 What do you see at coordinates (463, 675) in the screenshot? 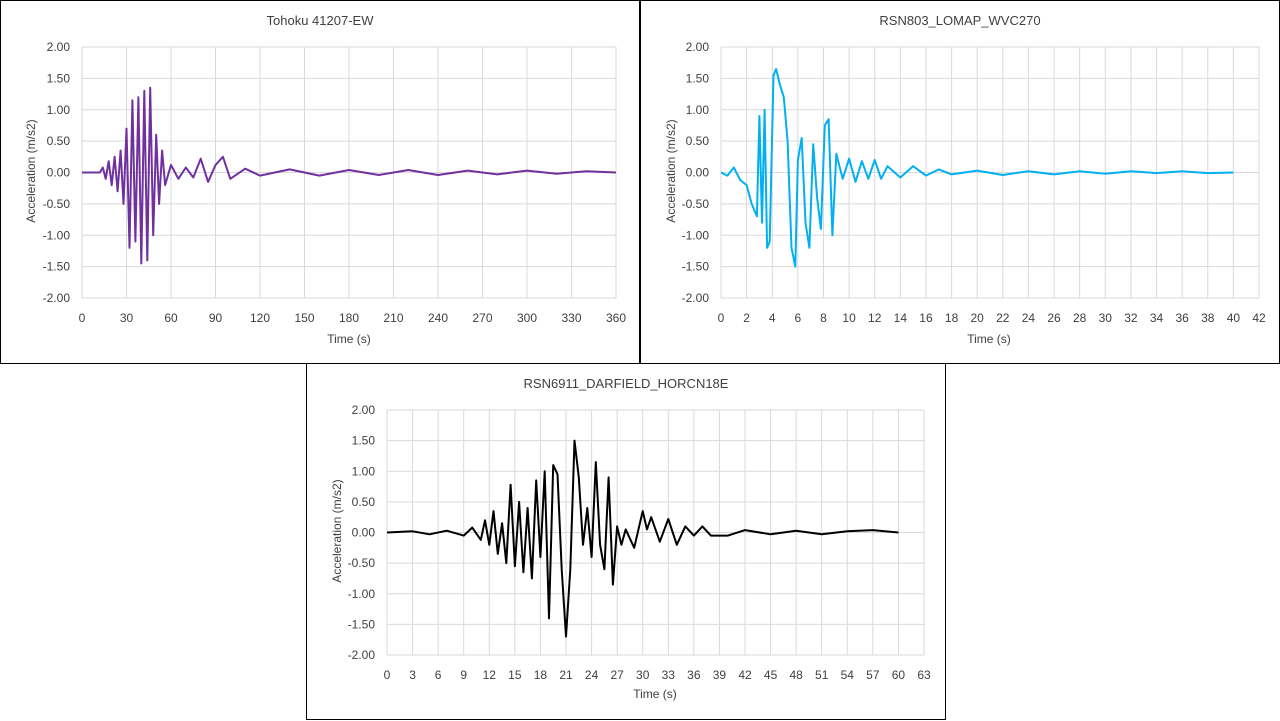
I see `x-tick-label: 9` at bounding box center [463, 675].